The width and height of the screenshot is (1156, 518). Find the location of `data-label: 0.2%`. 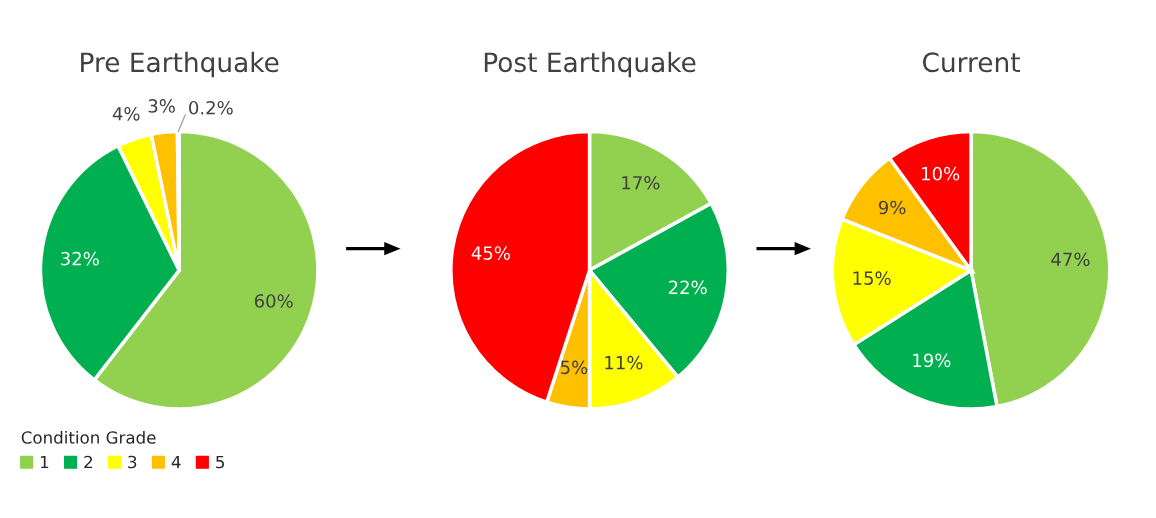

data-label: 0.2% is located at coordinates (211, 107).